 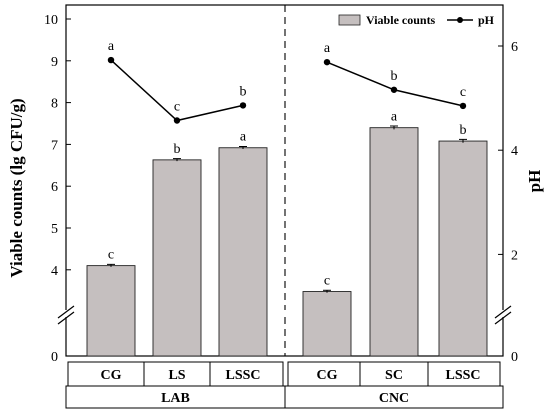 I want to click on group-label: CNC, so click(x=394, y=398).